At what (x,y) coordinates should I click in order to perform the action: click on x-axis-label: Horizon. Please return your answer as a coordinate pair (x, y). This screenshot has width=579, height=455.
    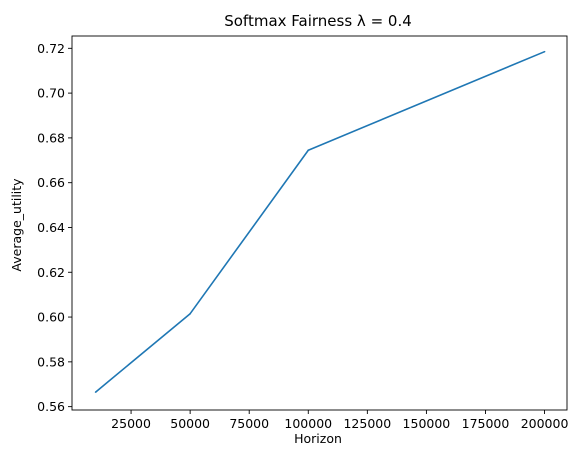
    Looking at the image, I should click on (318, 438).